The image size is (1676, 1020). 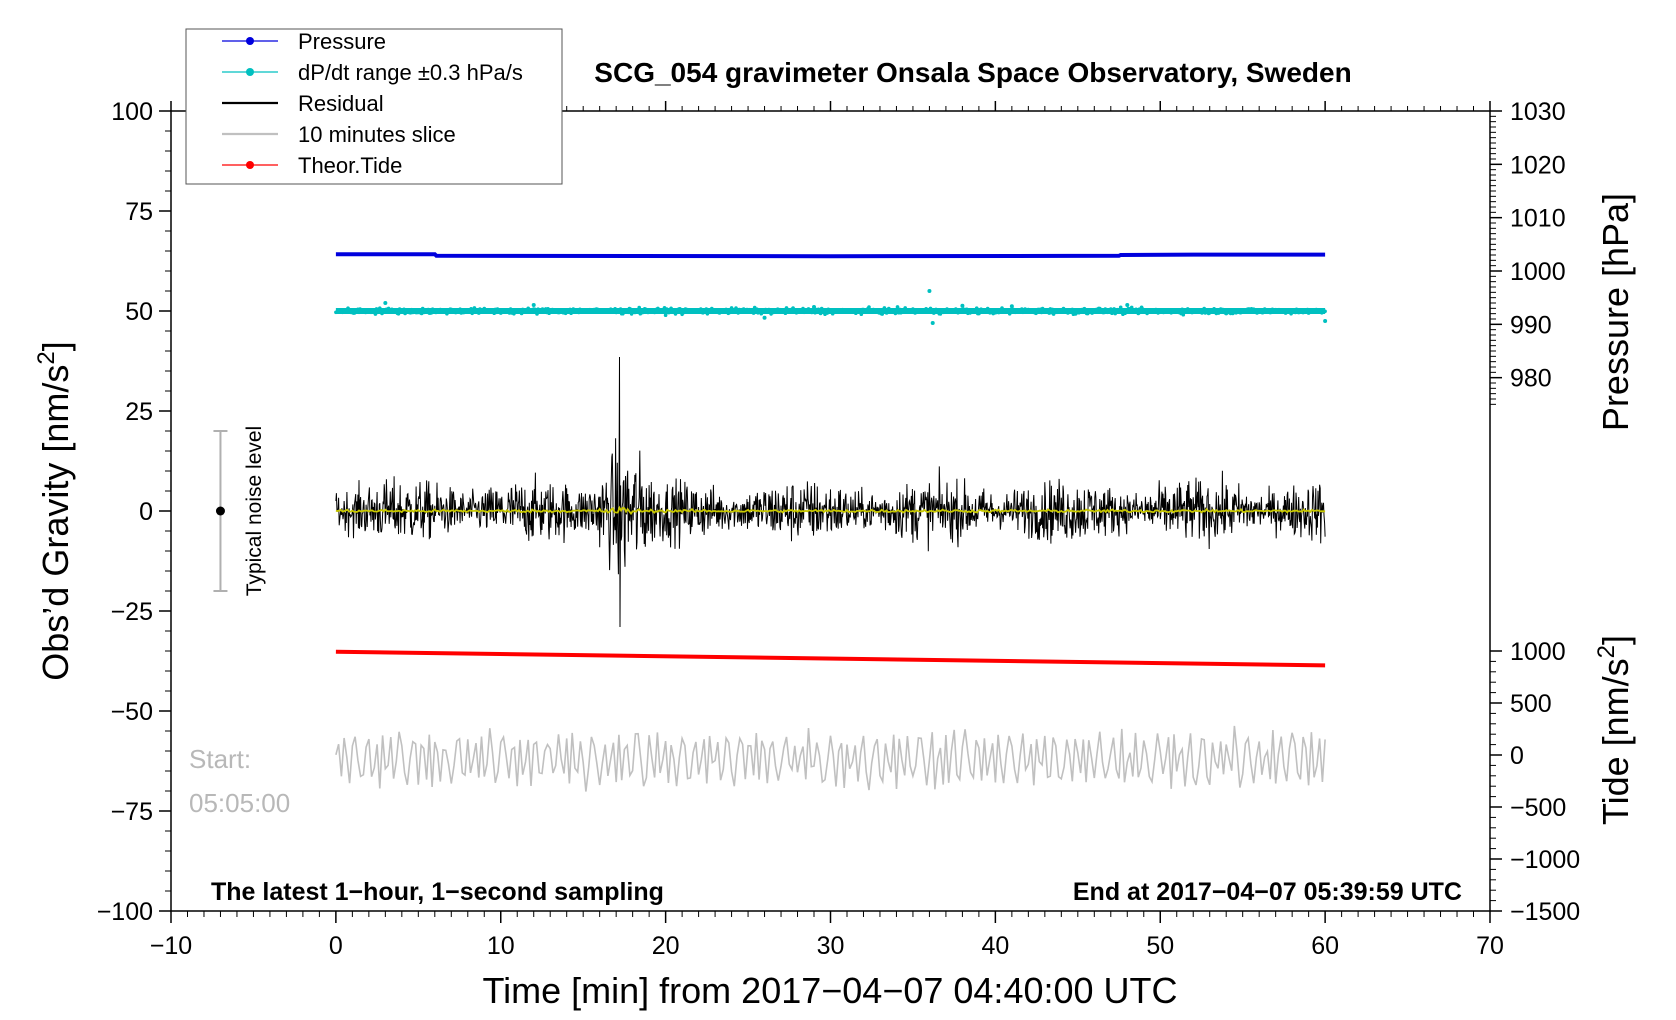 What do you see at coordinates (132, 812) in the screenshot?
I see `y-tick-label: −75` at bounding box center [132, 812].